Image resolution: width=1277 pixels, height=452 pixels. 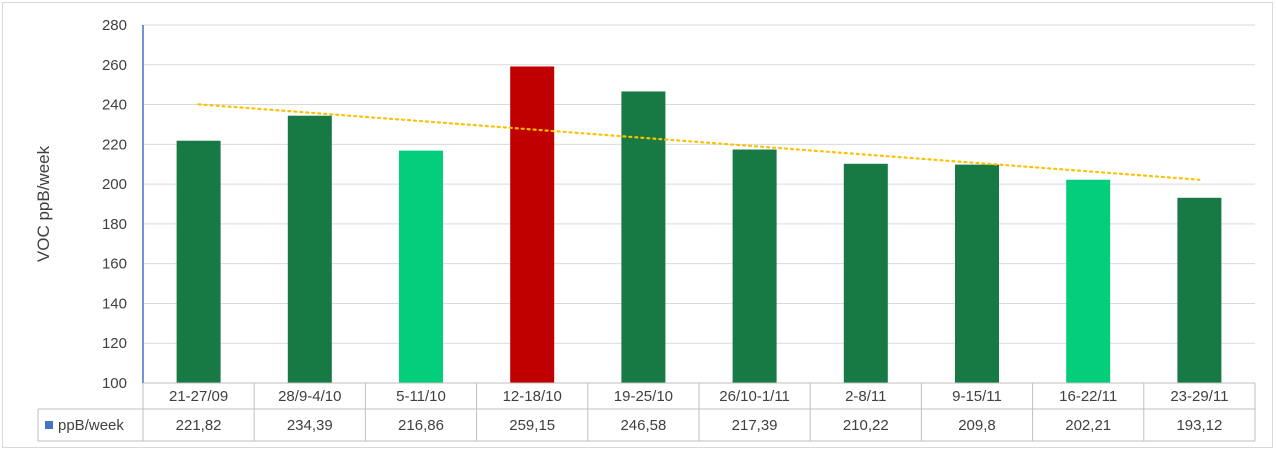 I want to click on legend-swatch, so click(x=49, y=425).